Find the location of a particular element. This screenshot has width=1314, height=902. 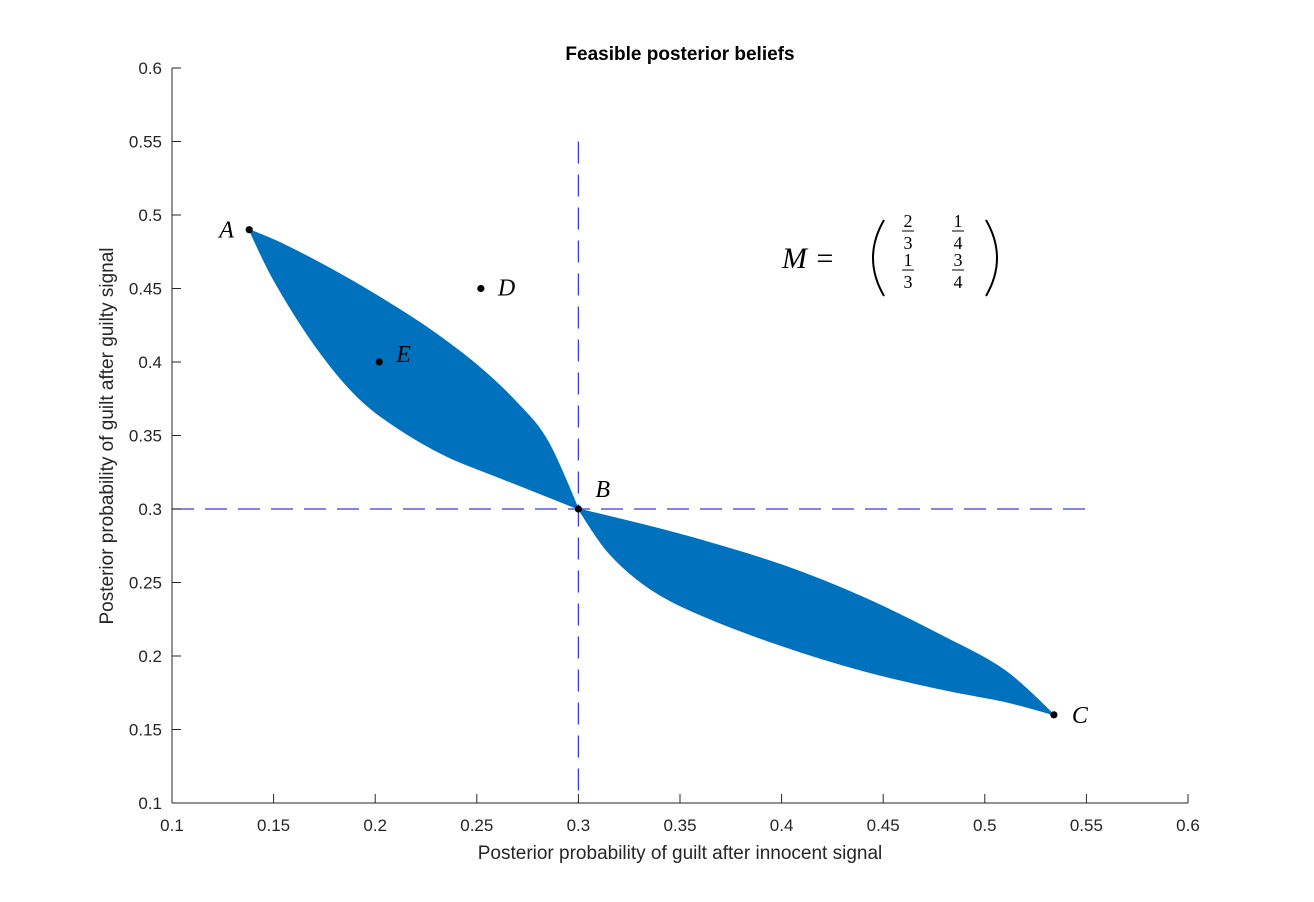

x-tick-label: 0.2 is located at coordinates (375, 825).